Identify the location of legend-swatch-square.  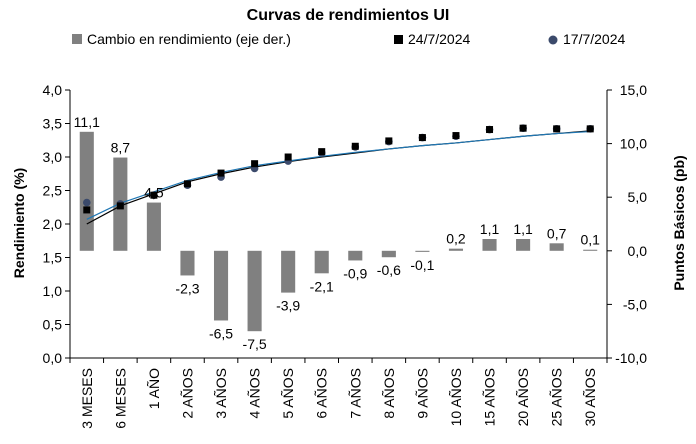
(398, 39).